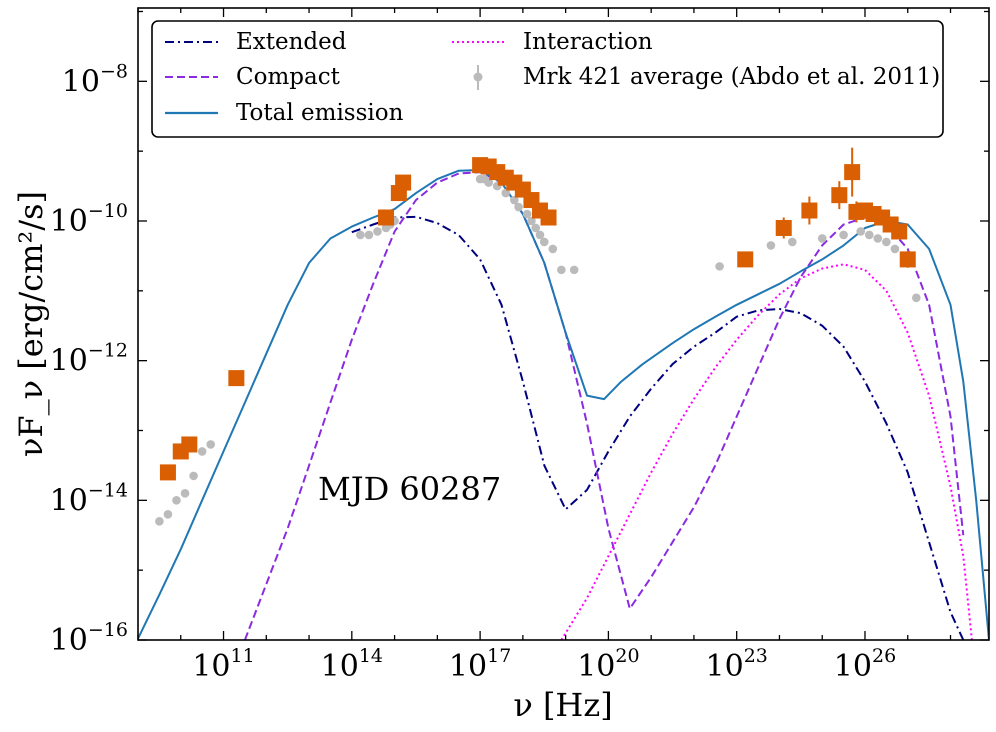 The height and width of the screenshot is (732, 996). Describe the element at coordinates (409, 489) in the screenshot. I see `chart-annotation: MJD 60287` at that location.